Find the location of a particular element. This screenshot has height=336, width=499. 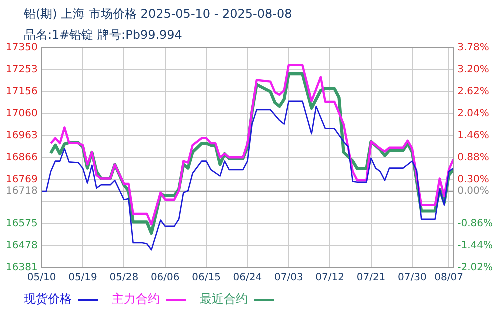

y-tick-label: 16963 is located at coordinates (22, 136).